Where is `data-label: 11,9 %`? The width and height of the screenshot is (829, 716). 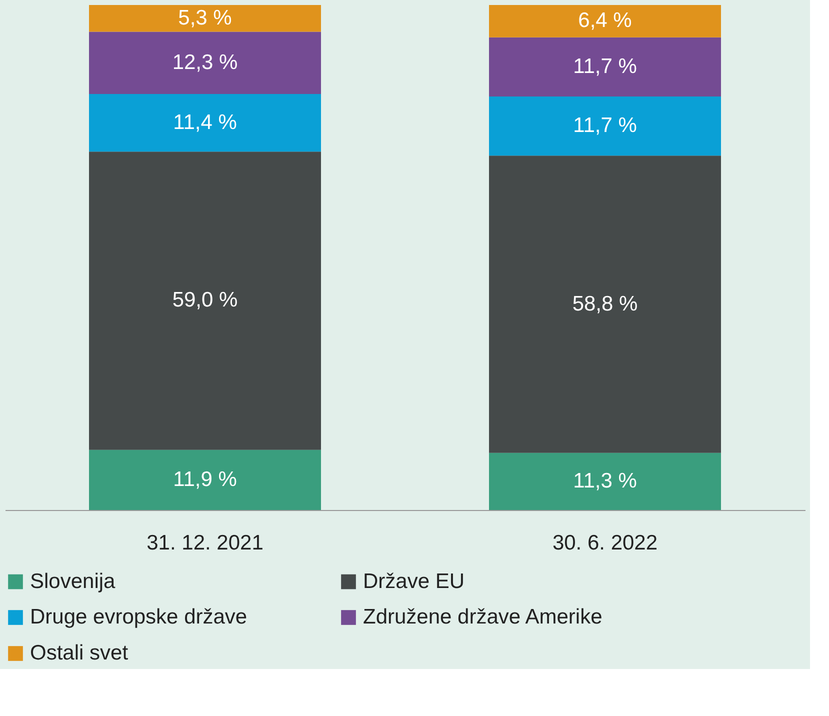
data-label: 11,9 % is located at coordinates (205, 479).